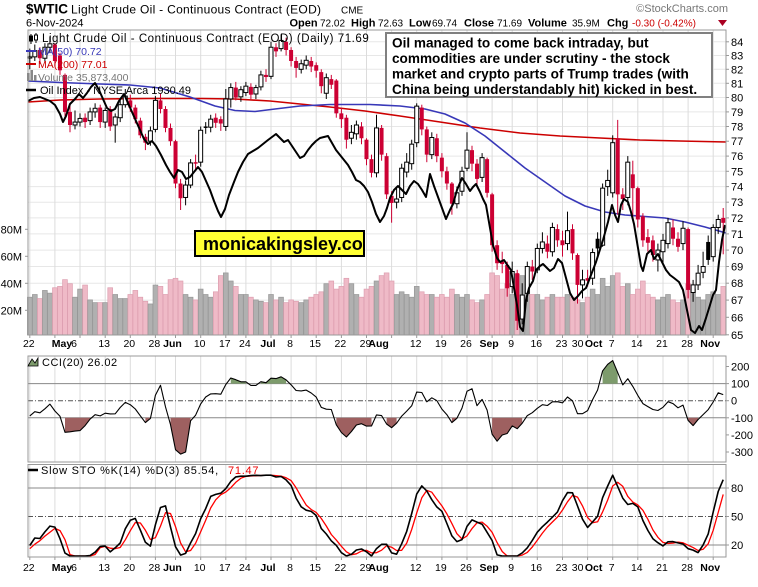  I want to click on svg-text: -0.30 (-0.42%), so click(664, 24).